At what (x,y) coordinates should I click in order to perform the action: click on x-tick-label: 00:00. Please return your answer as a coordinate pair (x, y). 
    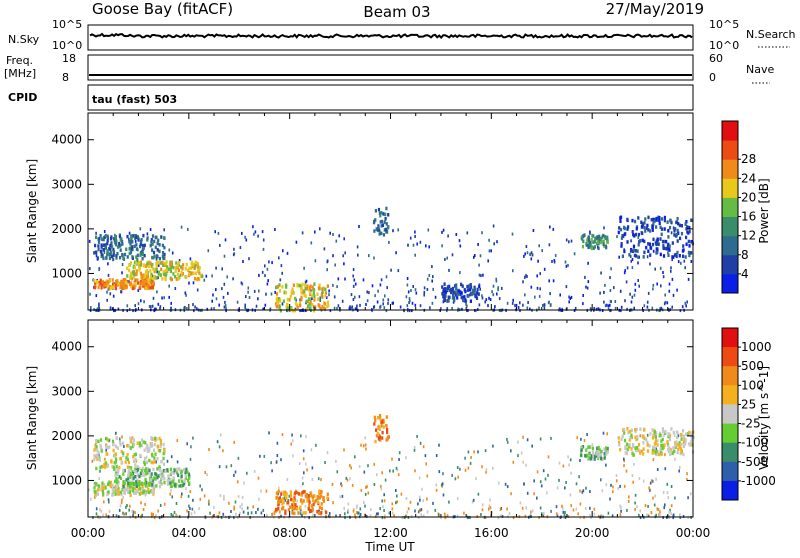
    Looking at the image, I should click on (693, 533).